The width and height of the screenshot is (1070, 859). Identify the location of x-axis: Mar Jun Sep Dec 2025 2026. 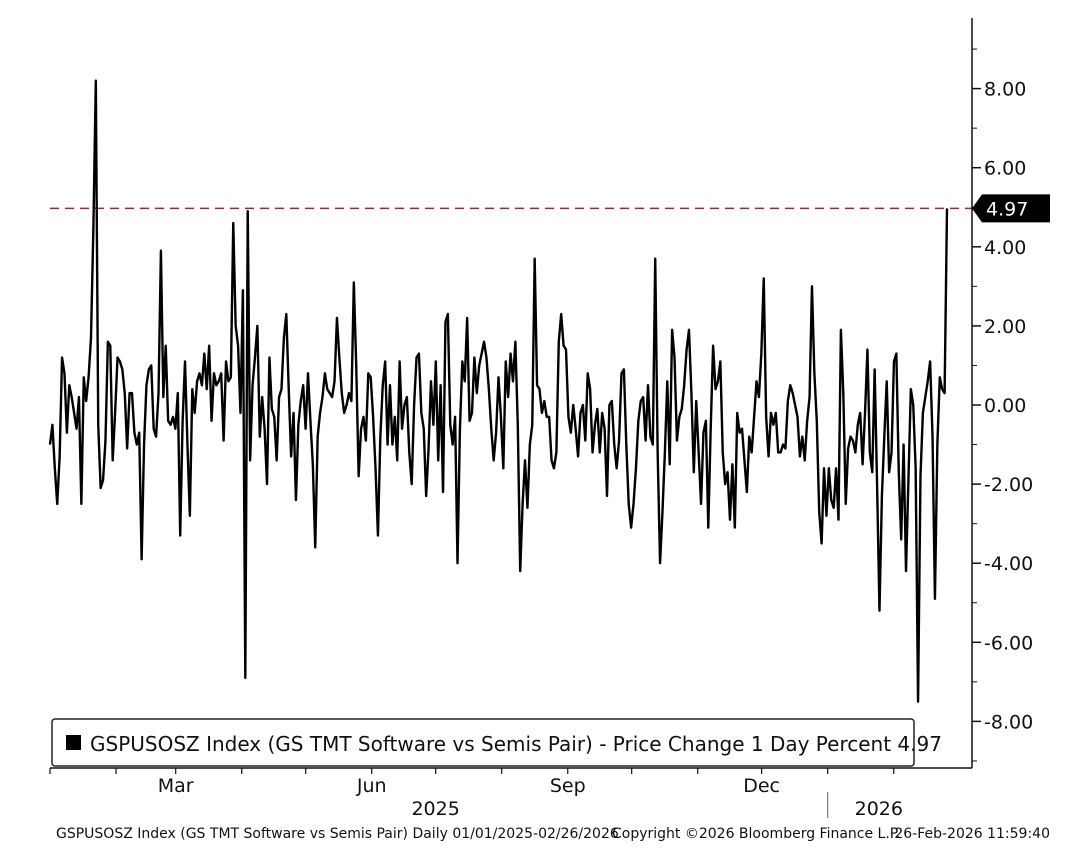
(510, 793).